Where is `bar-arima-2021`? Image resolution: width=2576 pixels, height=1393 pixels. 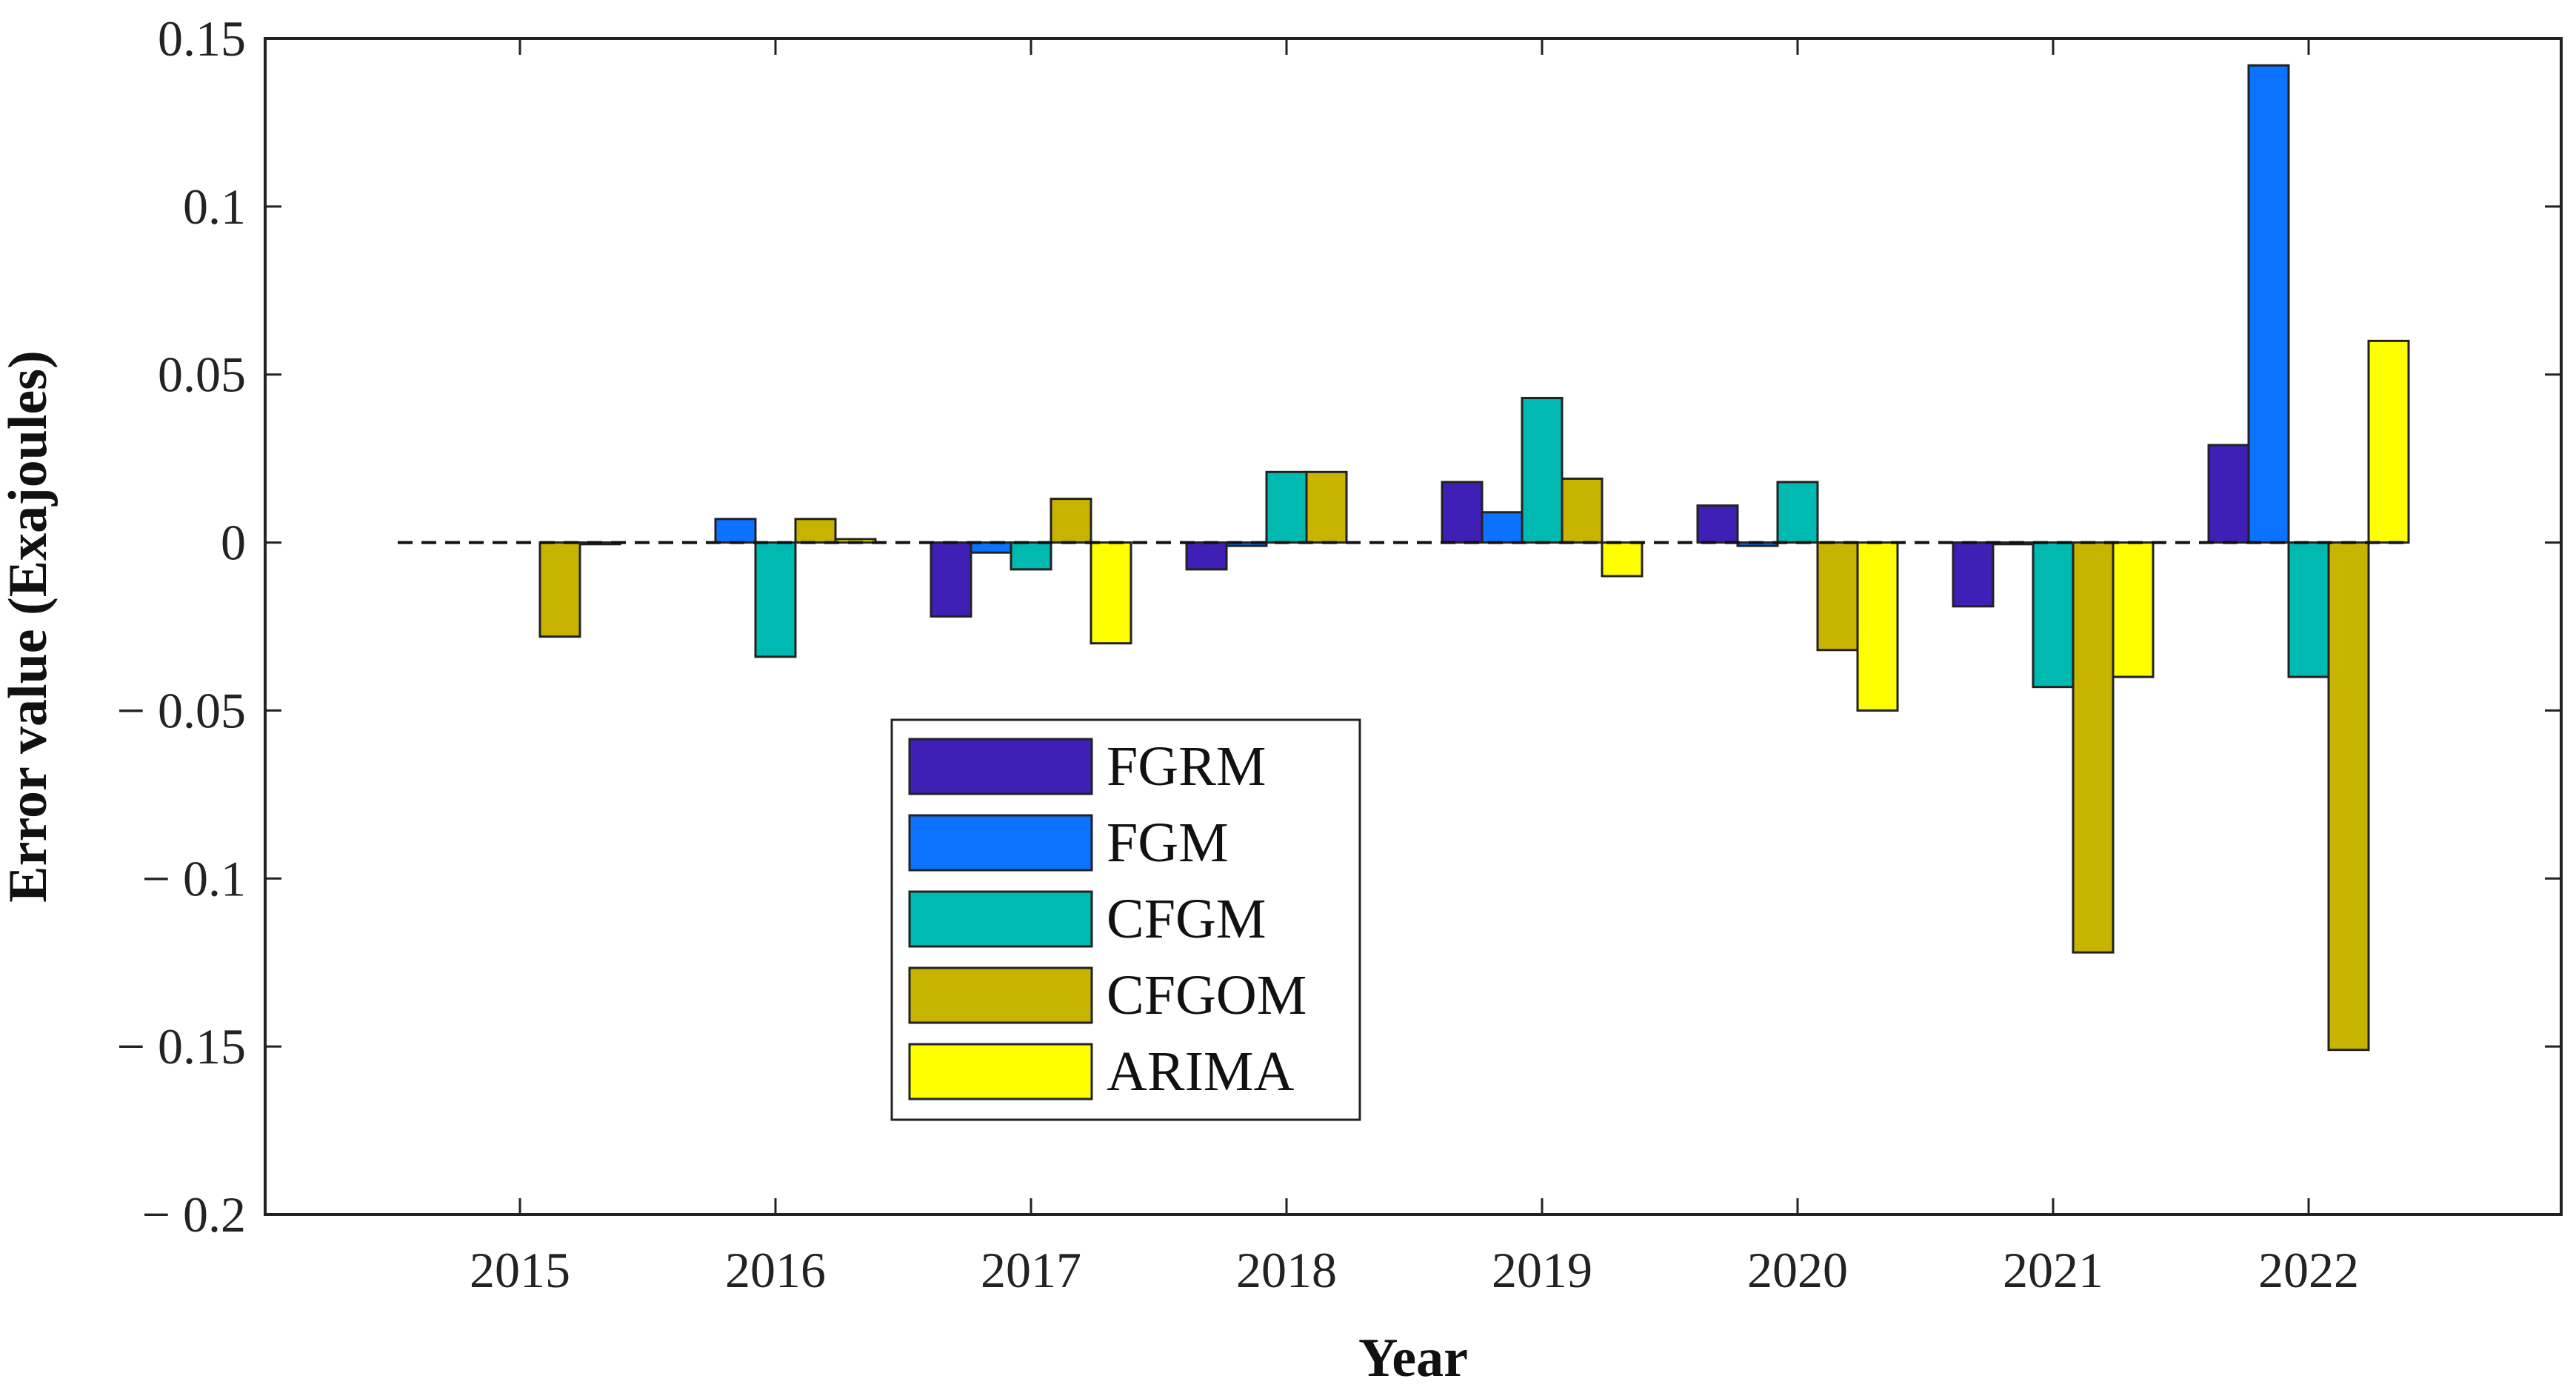 bar-arima-2021 is located at coordinates (2133, 609).